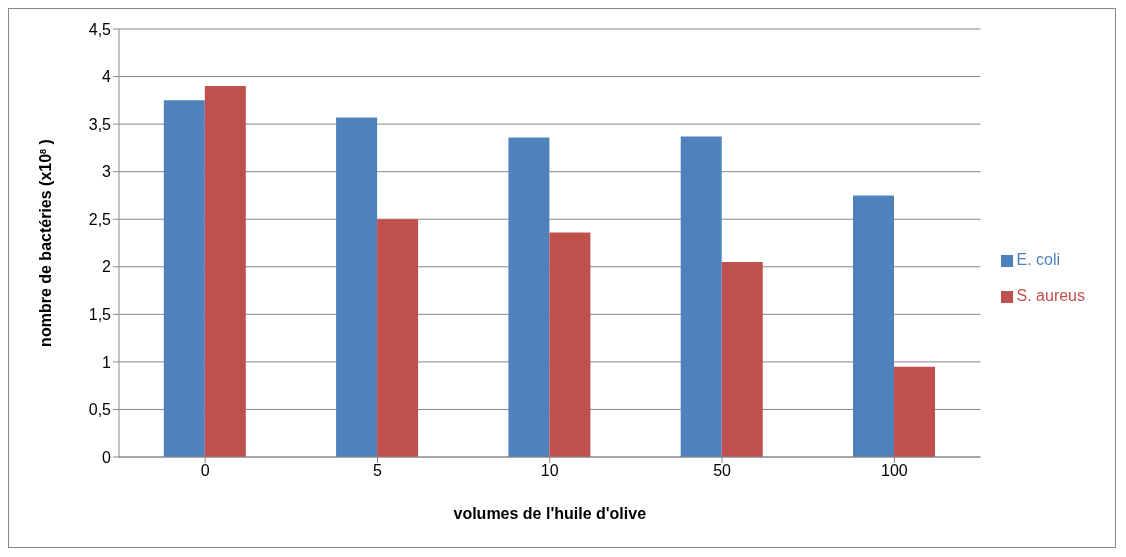 This screenshot has width=1126, height=557. Describe the element at coordinates (722, 471) in the screenshot. I see `x-tick-label: 50` at that location.